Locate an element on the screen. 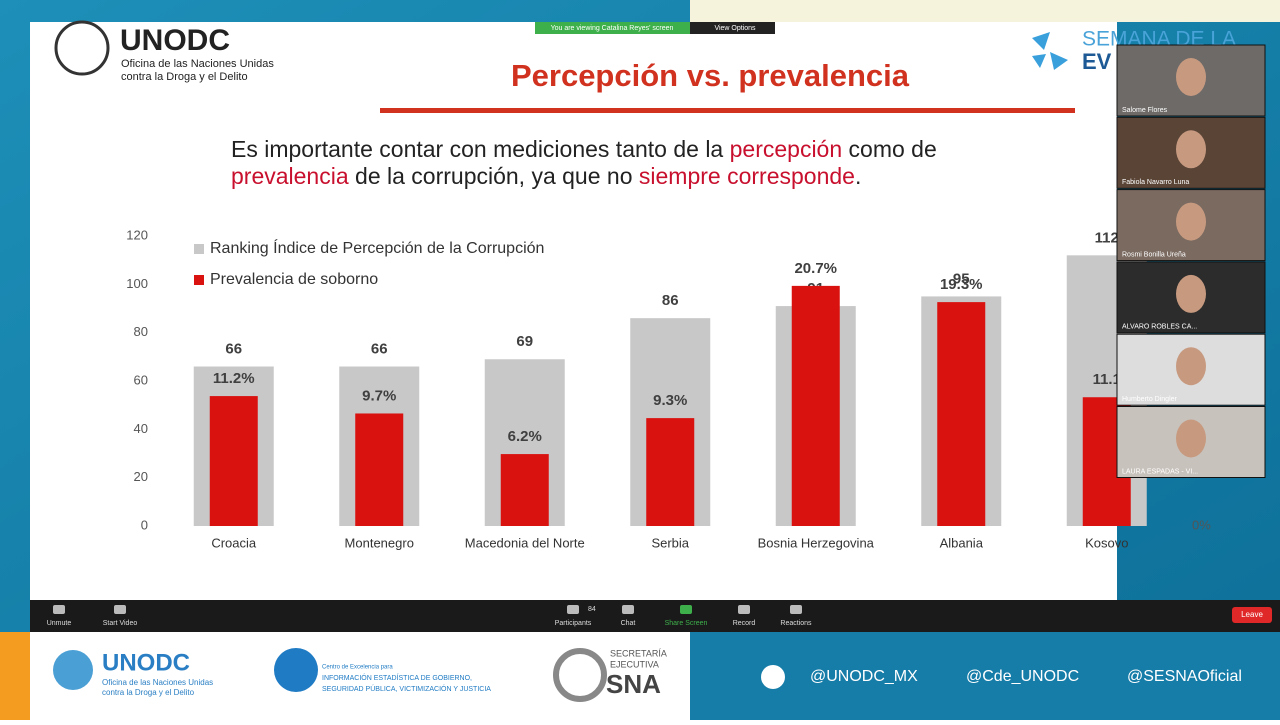 The height and width of the screenshot is (725, 1280). footer-sub: contra la Droga y el Delito is located at coordinates (148, 692).